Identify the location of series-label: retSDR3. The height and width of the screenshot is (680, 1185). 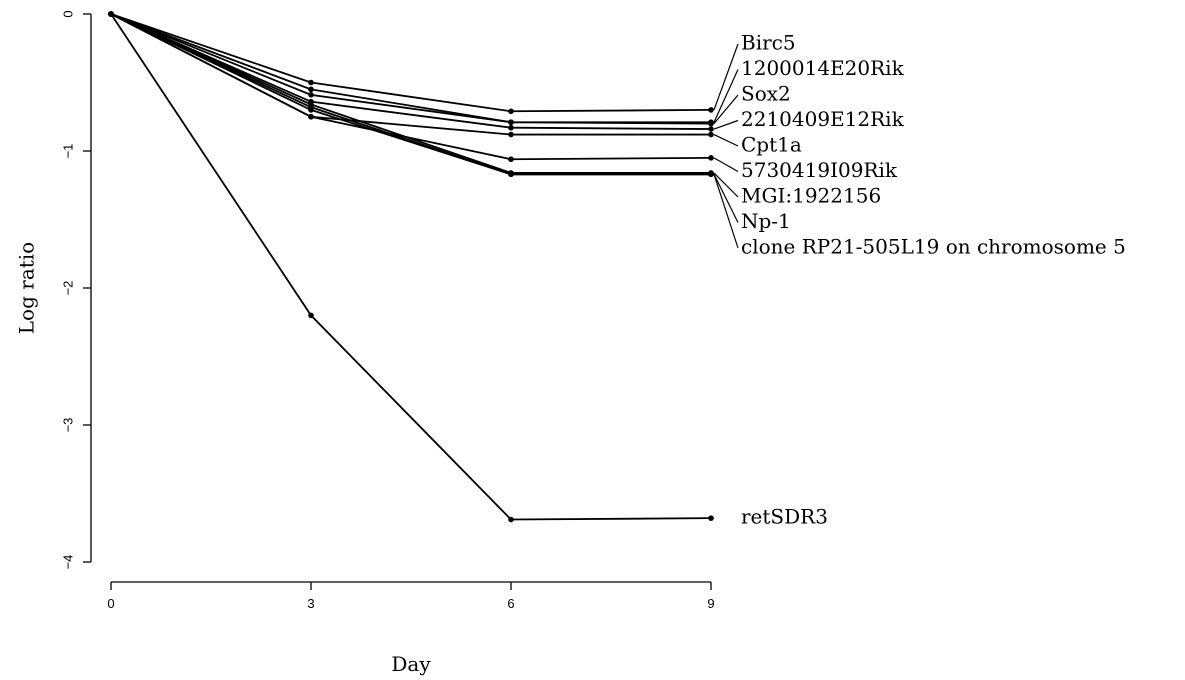
(784, 517).